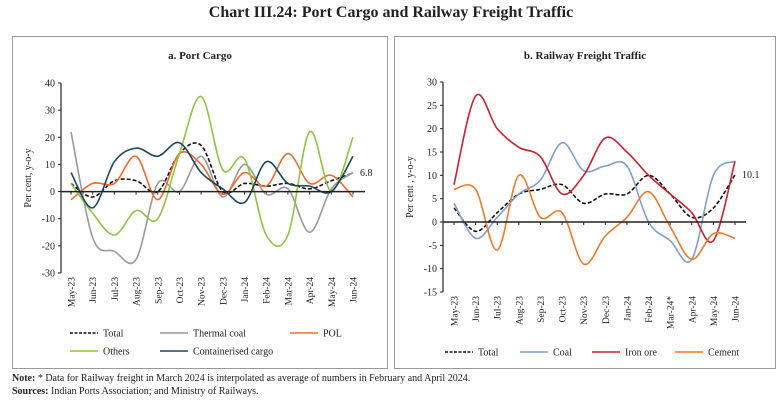 The height and width of the screenshot is (409, 782). I want to click on y-tick-label: -30, so click(48, 274).